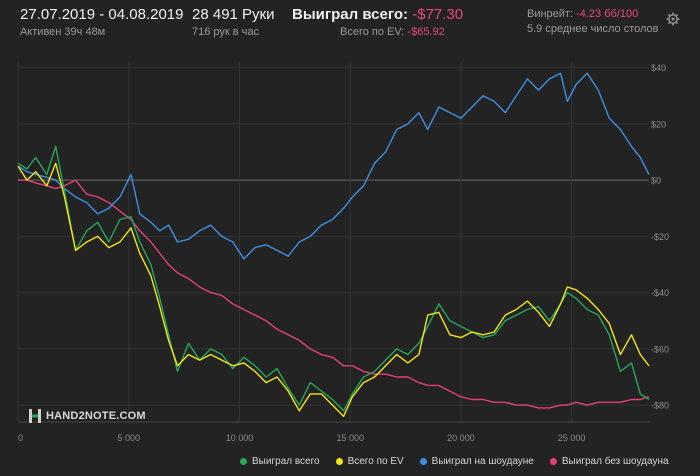  I want to click on gear-icon, so click(673, 19).